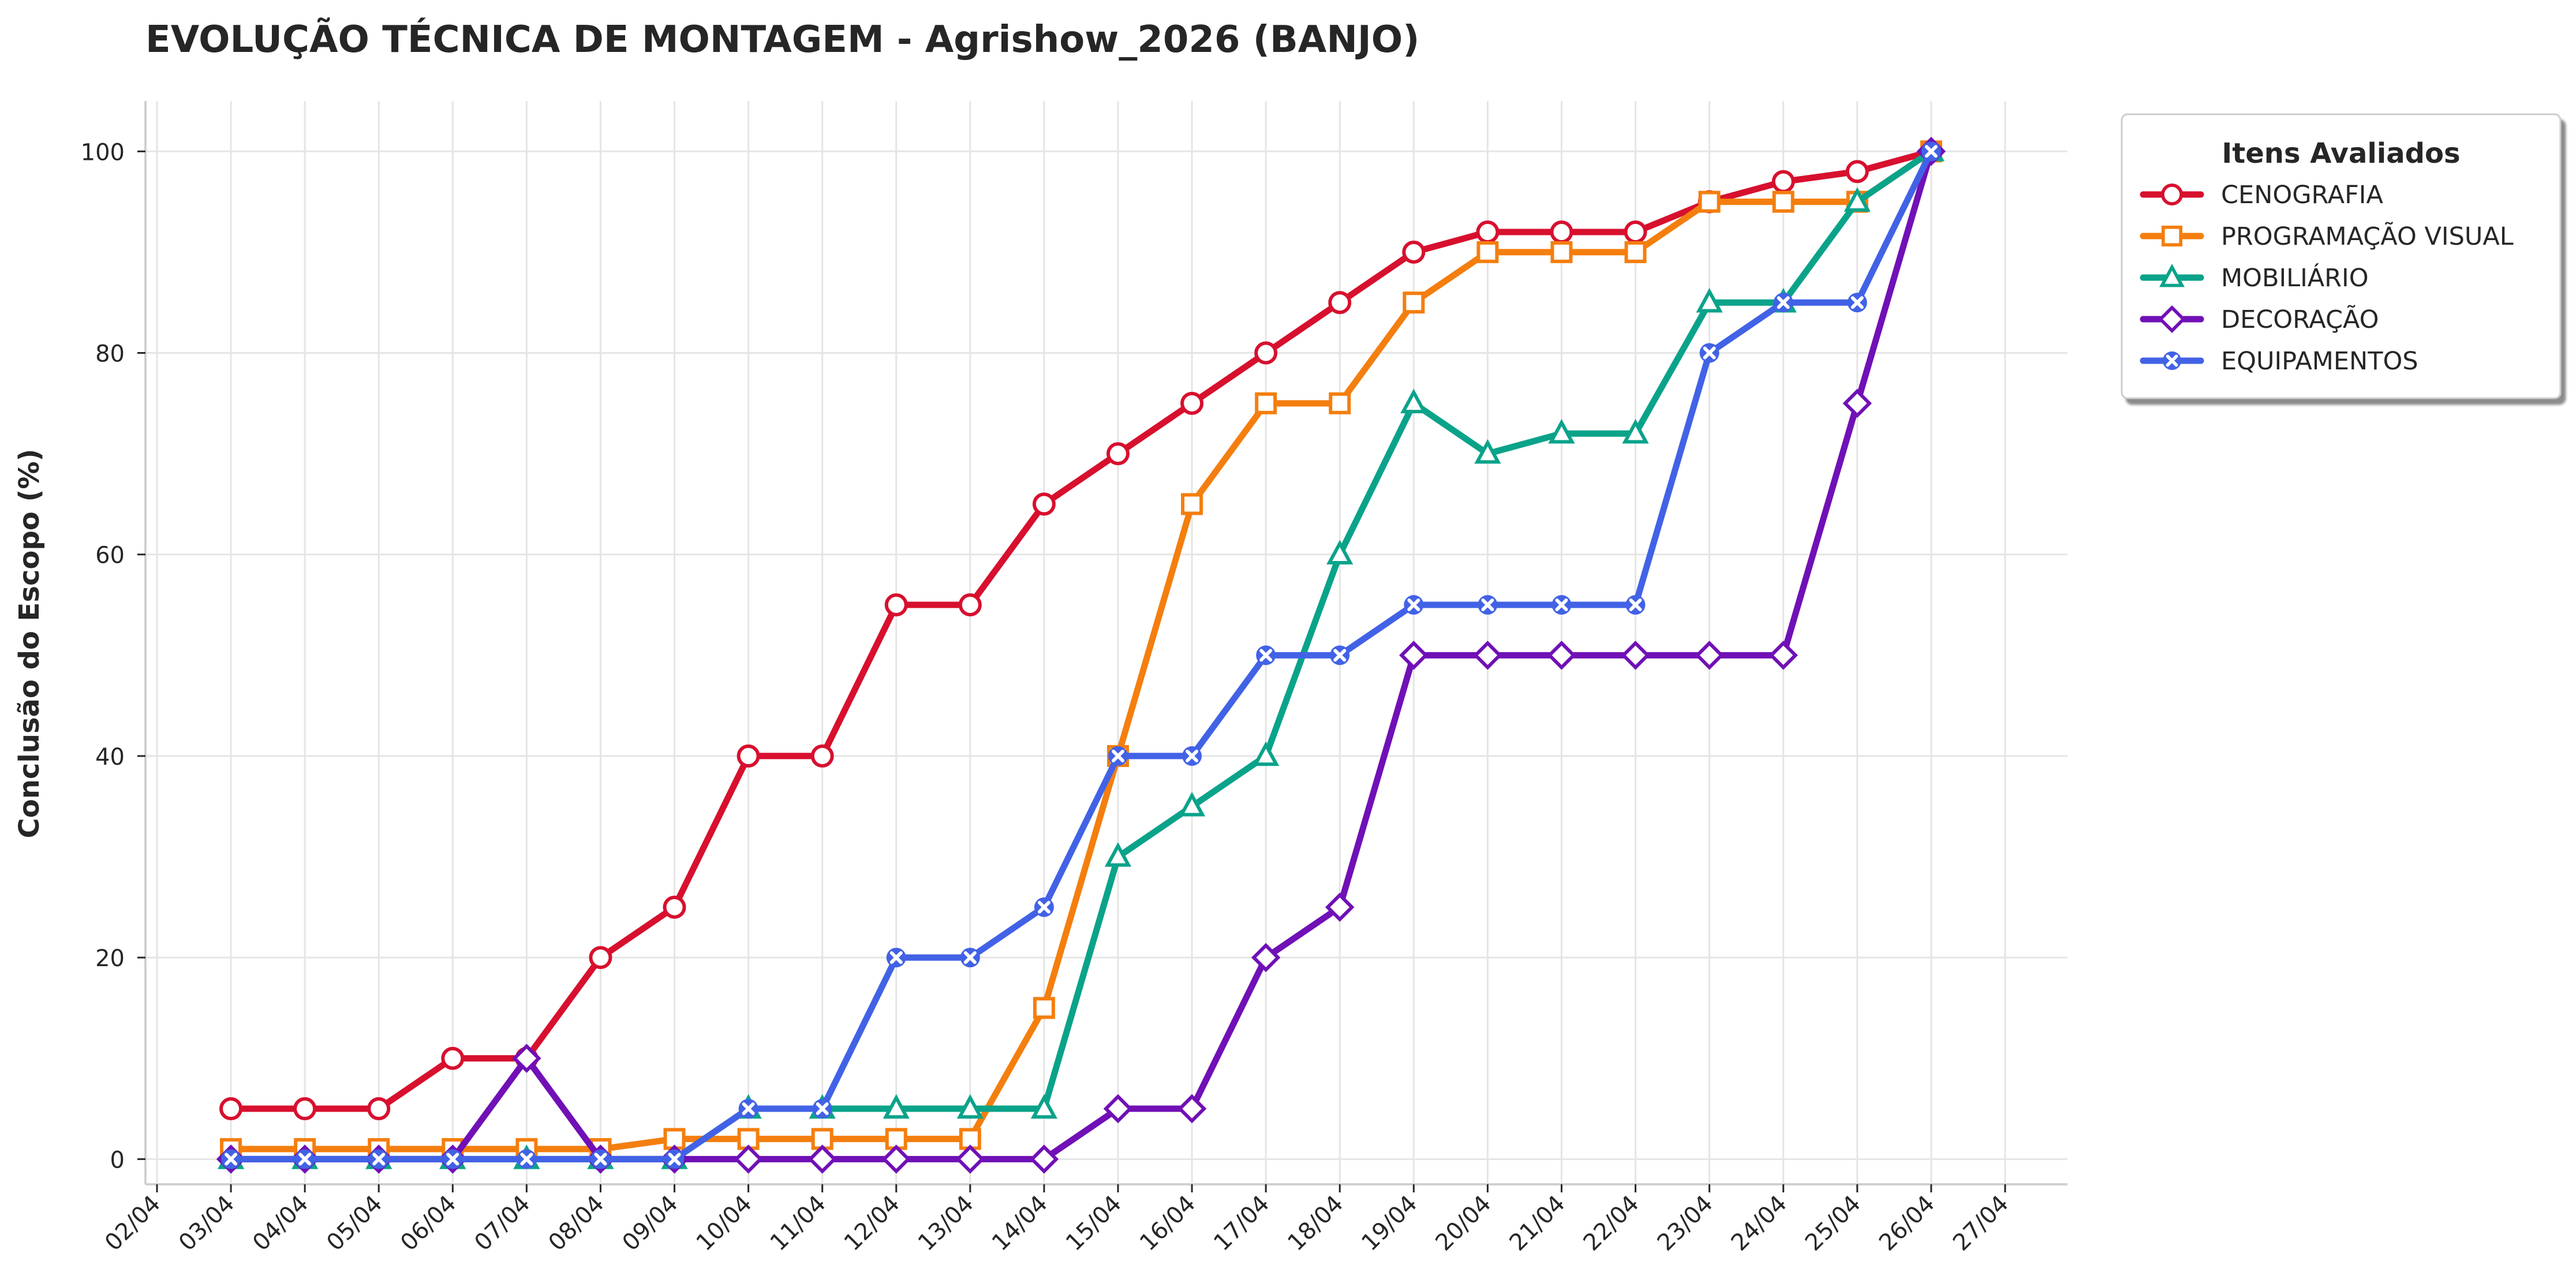  I want to click on legend-title: Itens Avaliados, so click(2341, 153).